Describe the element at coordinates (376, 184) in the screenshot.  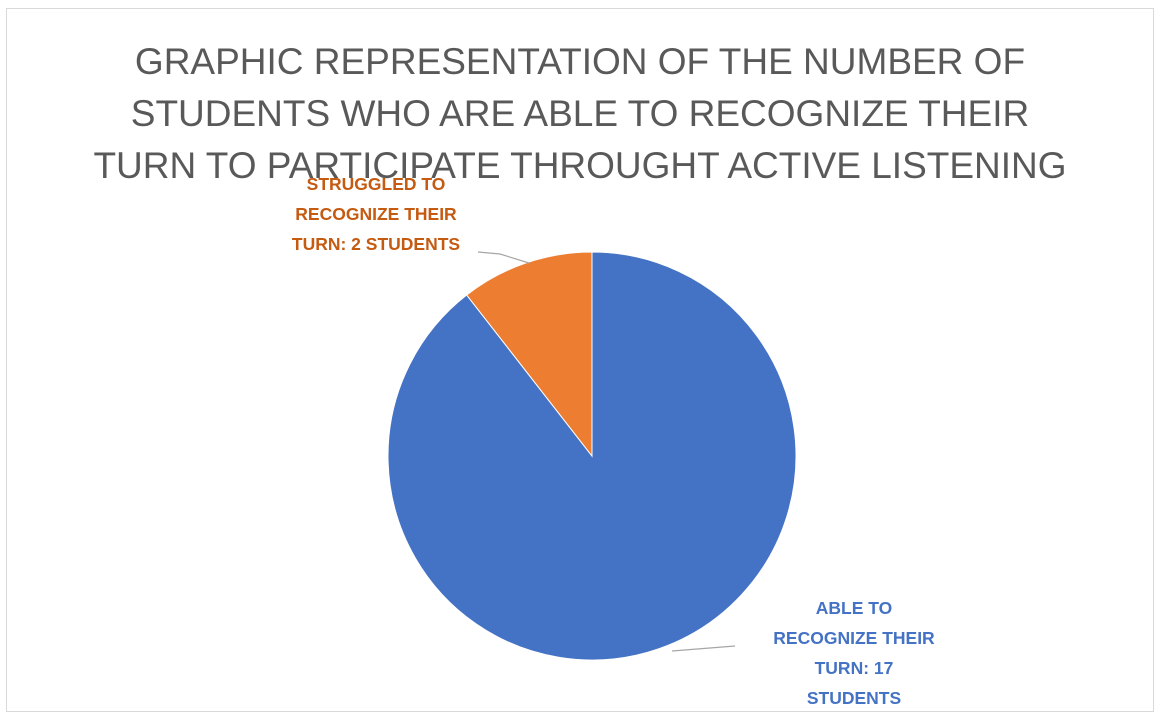
I see `data-label-line: STRUGGLED TO` at that location.